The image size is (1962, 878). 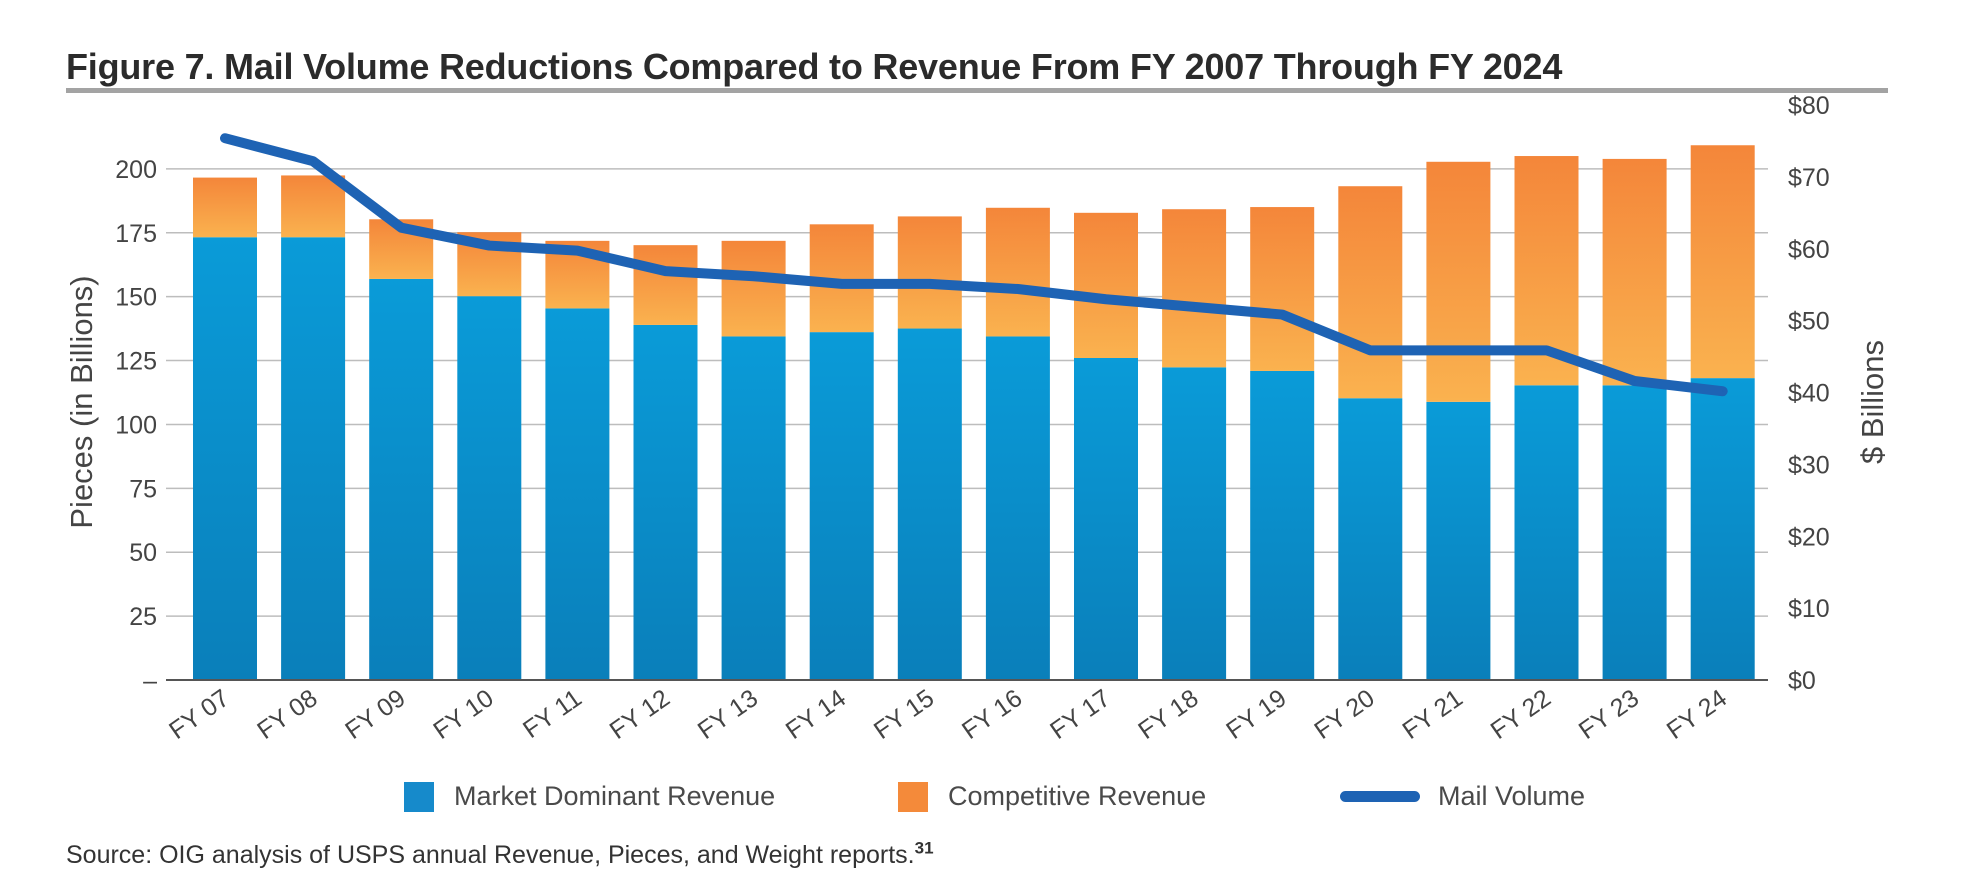 I want to click on y-left-tick-label: 125, so click(x=136, y=362).